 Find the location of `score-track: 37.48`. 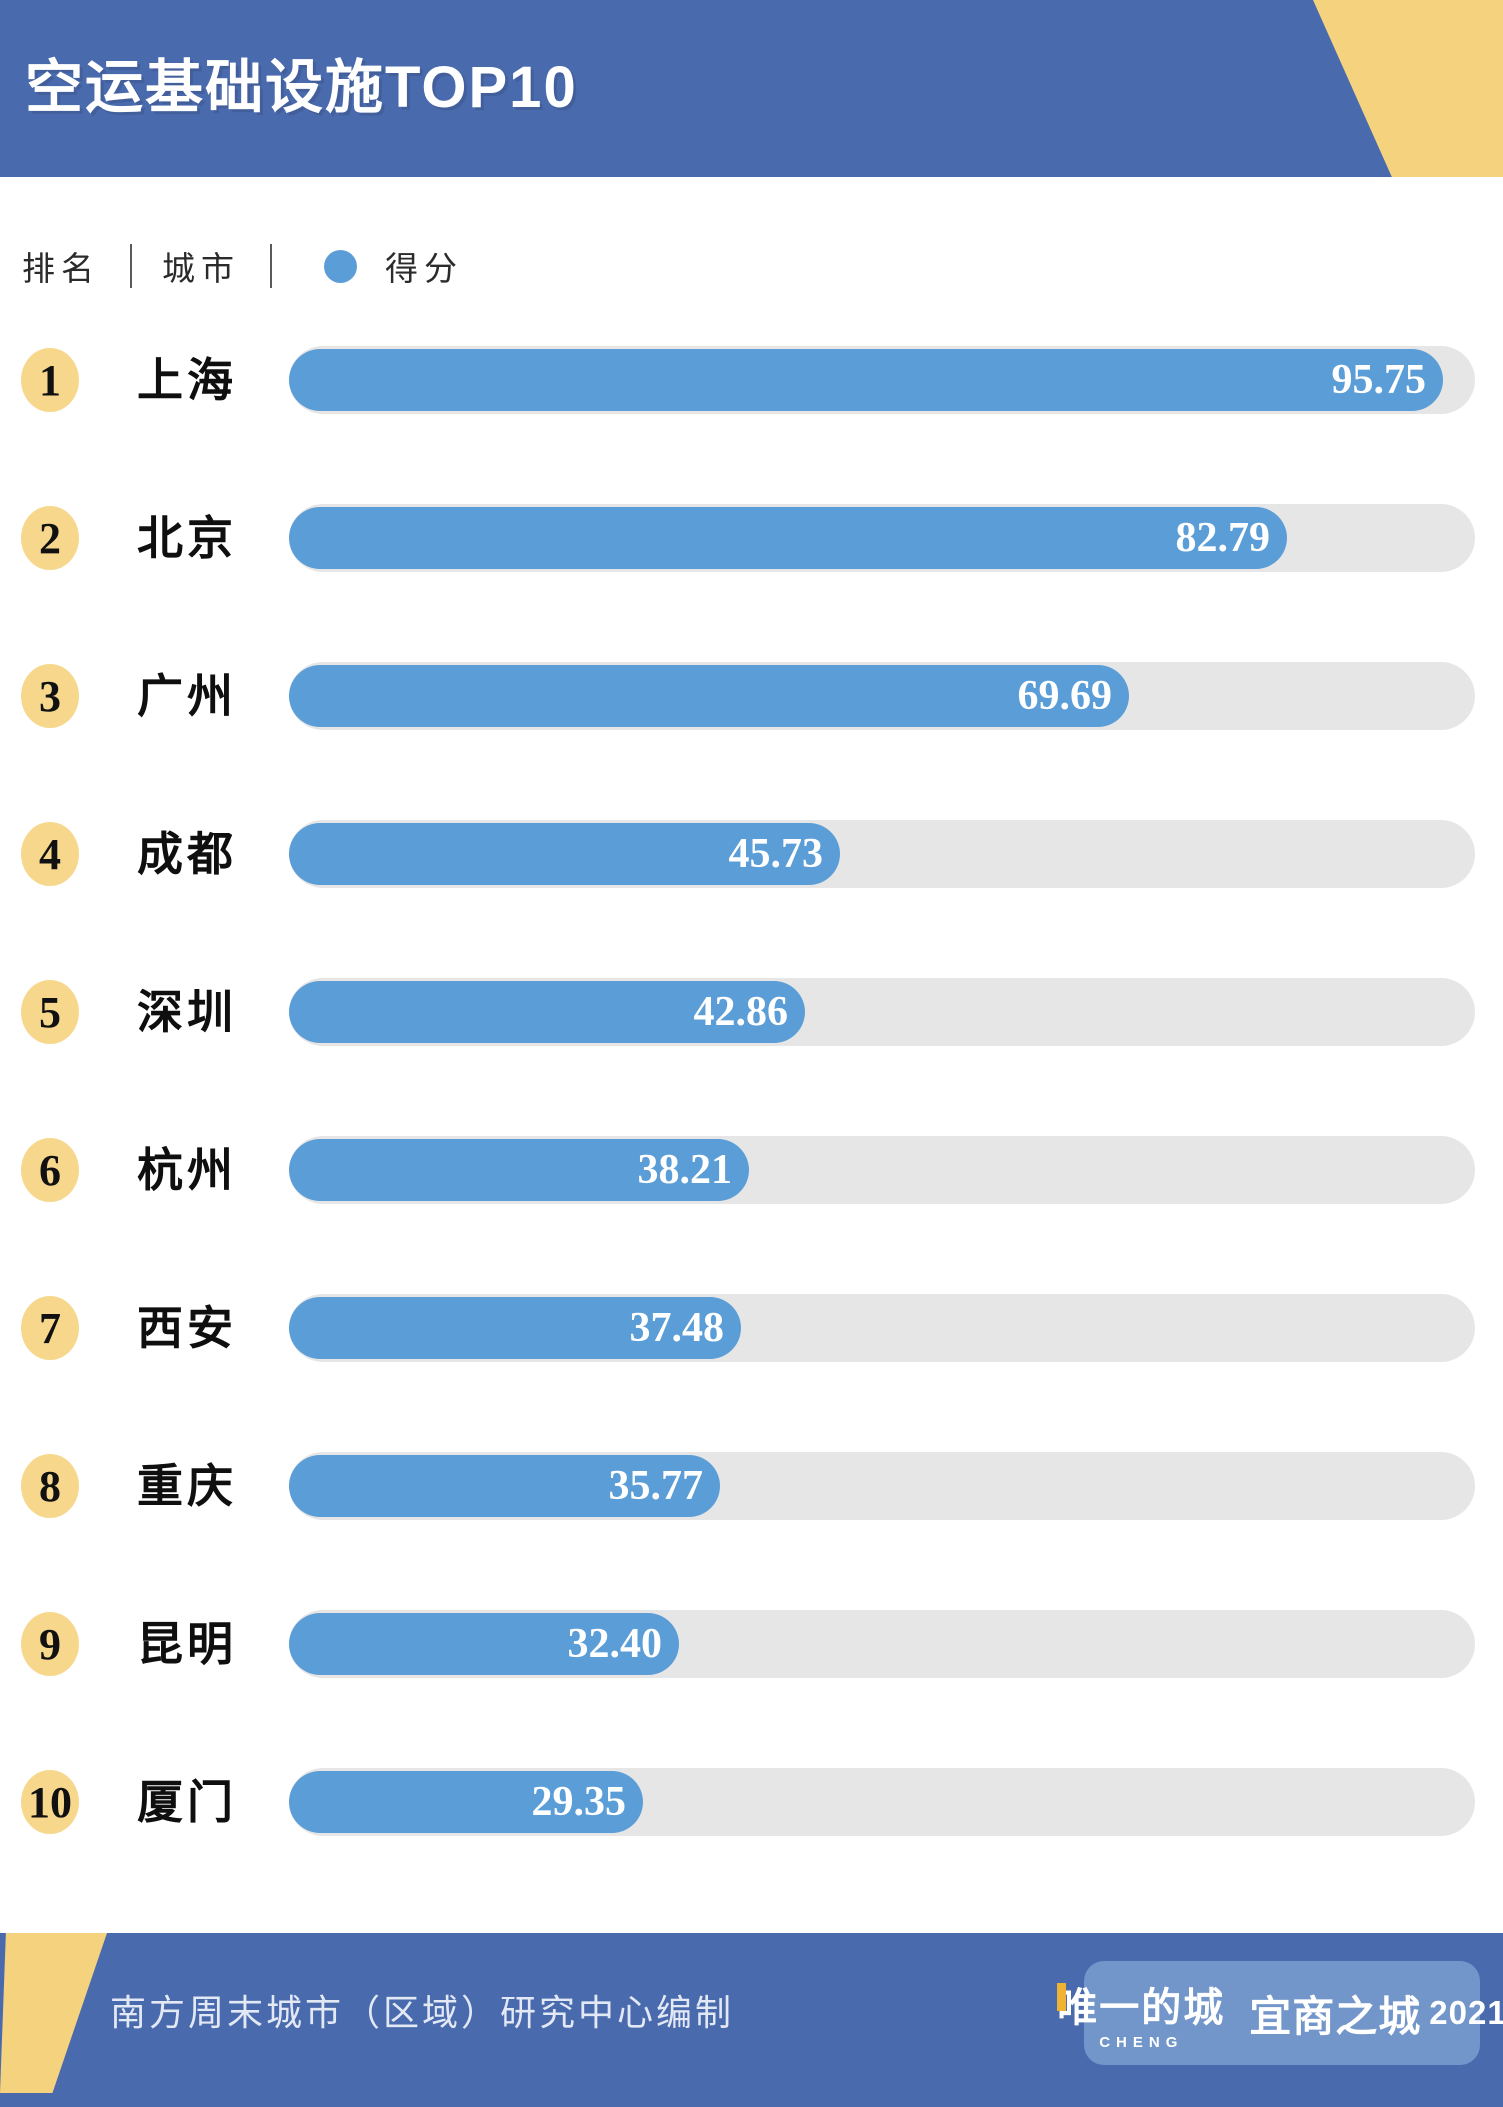

score-track: 37.48 is located at coordinates (882, 1328).